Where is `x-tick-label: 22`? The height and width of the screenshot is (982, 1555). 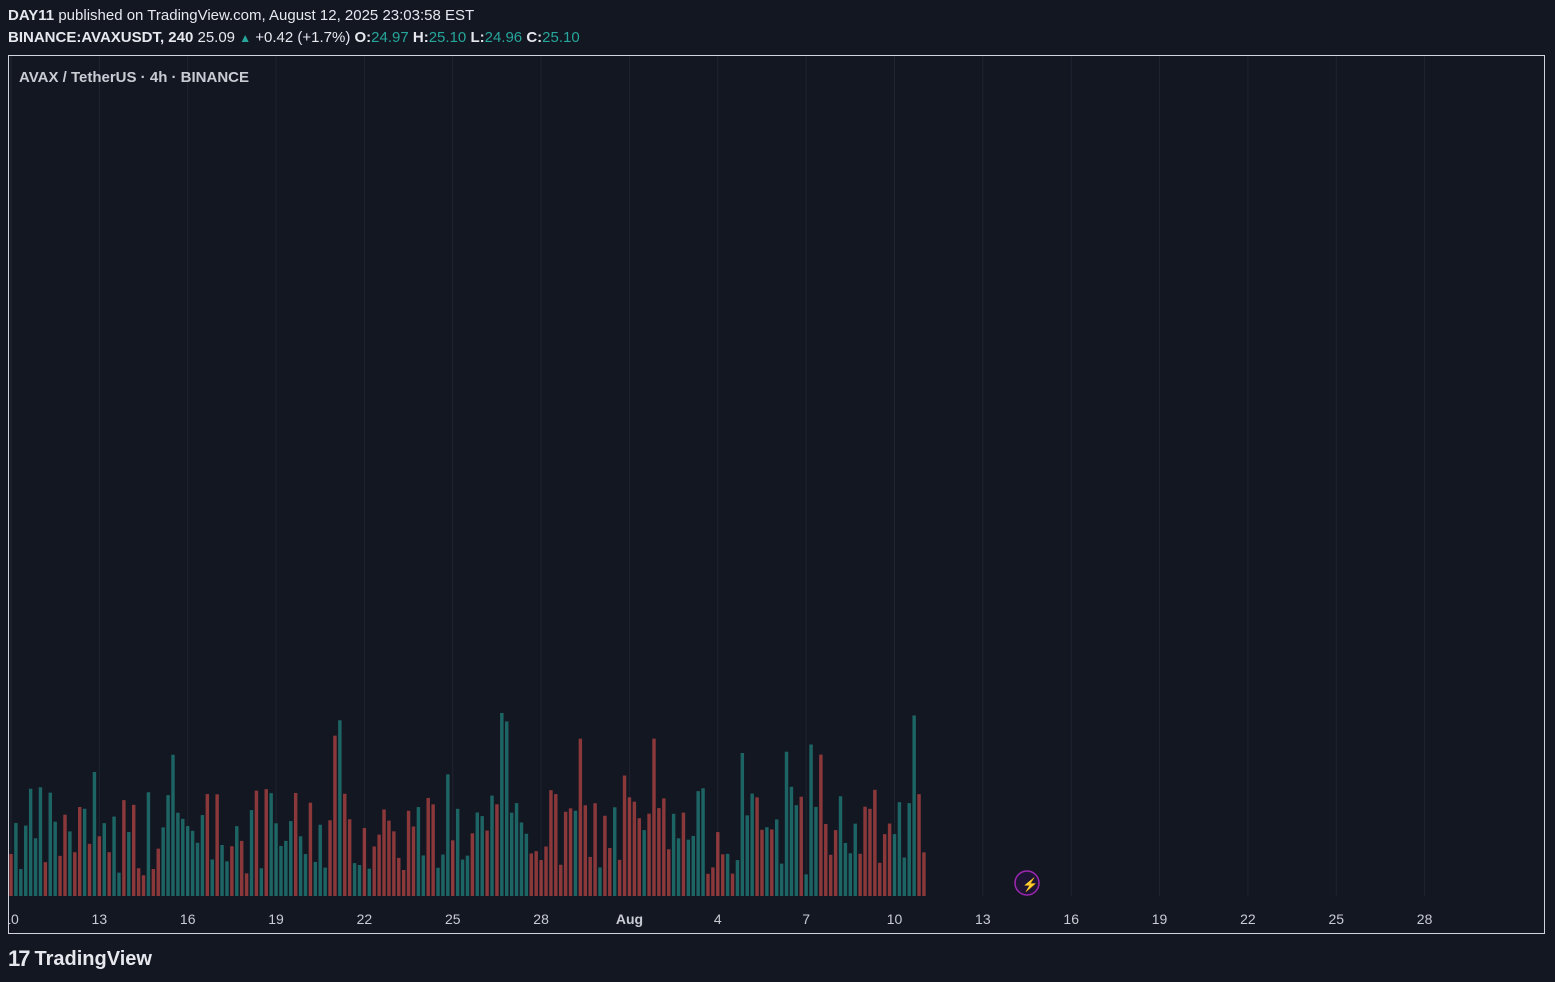 x-tick-label: 22 is located at coordinates (1248, 919).